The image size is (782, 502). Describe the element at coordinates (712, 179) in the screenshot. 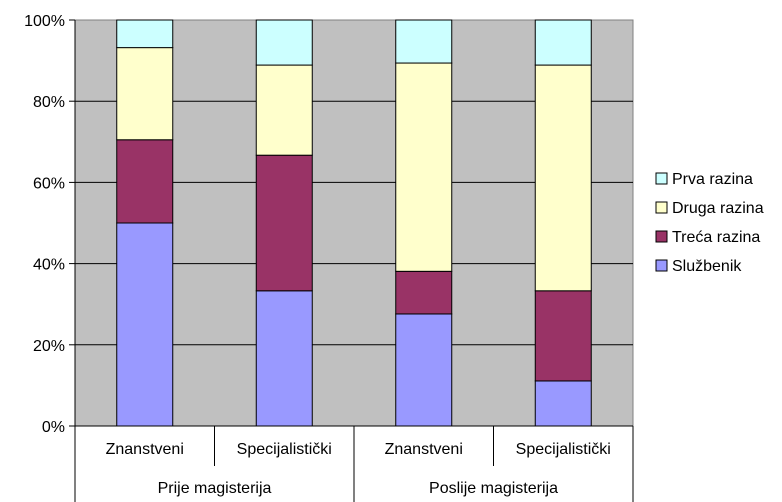

I see `legend-label: Prva razina` at that location.